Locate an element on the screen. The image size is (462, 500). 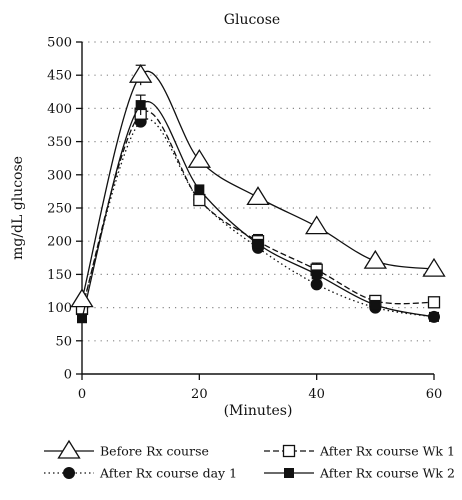
y-tick-label: 300 is located at coordinates (59, 175).